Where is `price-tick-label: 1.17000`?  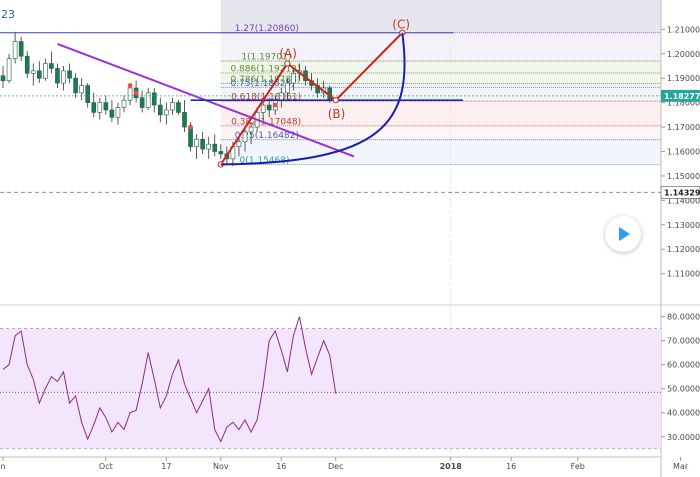
price-tick-label: 1.17000 is located at coordinates (683, 127).